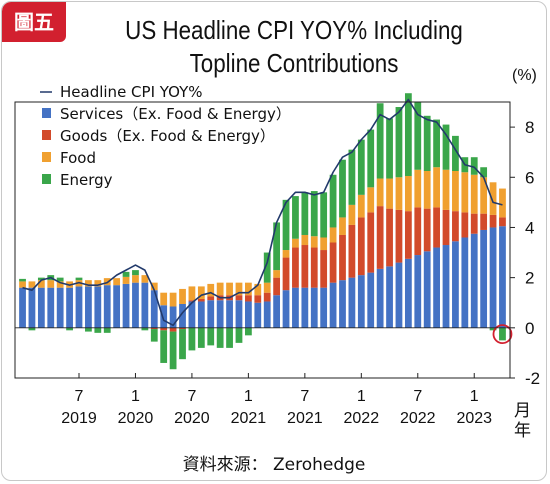 Image resolution: width=550 pixels, height=484 pixels. I want to click on x-tick-year: 2023, so click(474, 418).